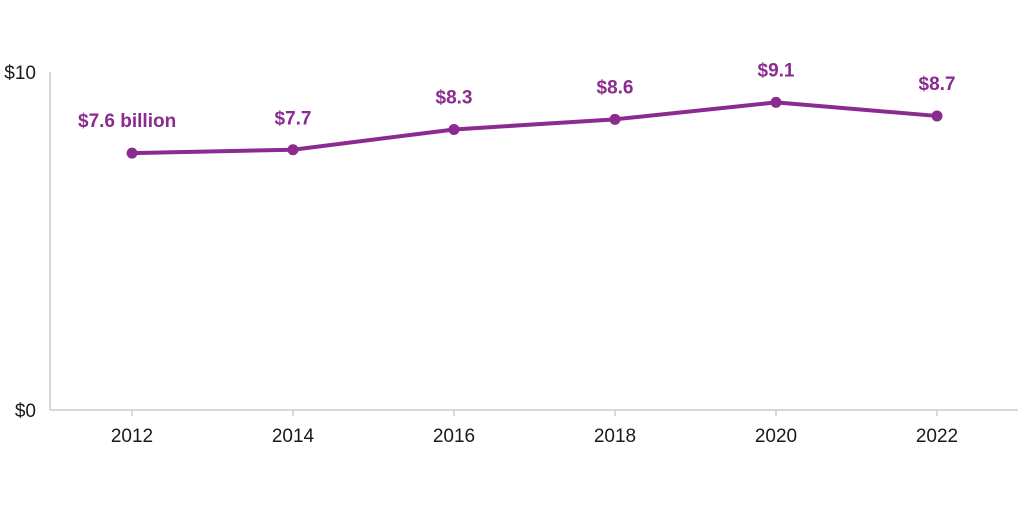  What do you see at coordinates (127, 121) in the screenshot?
I see `data-label: $7.6 billion` at bounding box center [127, 121].